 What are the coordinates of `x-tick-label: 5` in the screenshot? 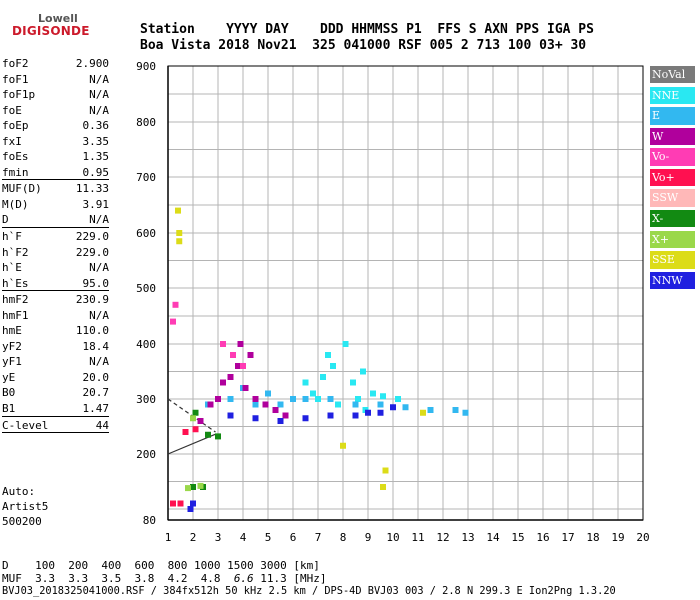 It's located at (268, 537).